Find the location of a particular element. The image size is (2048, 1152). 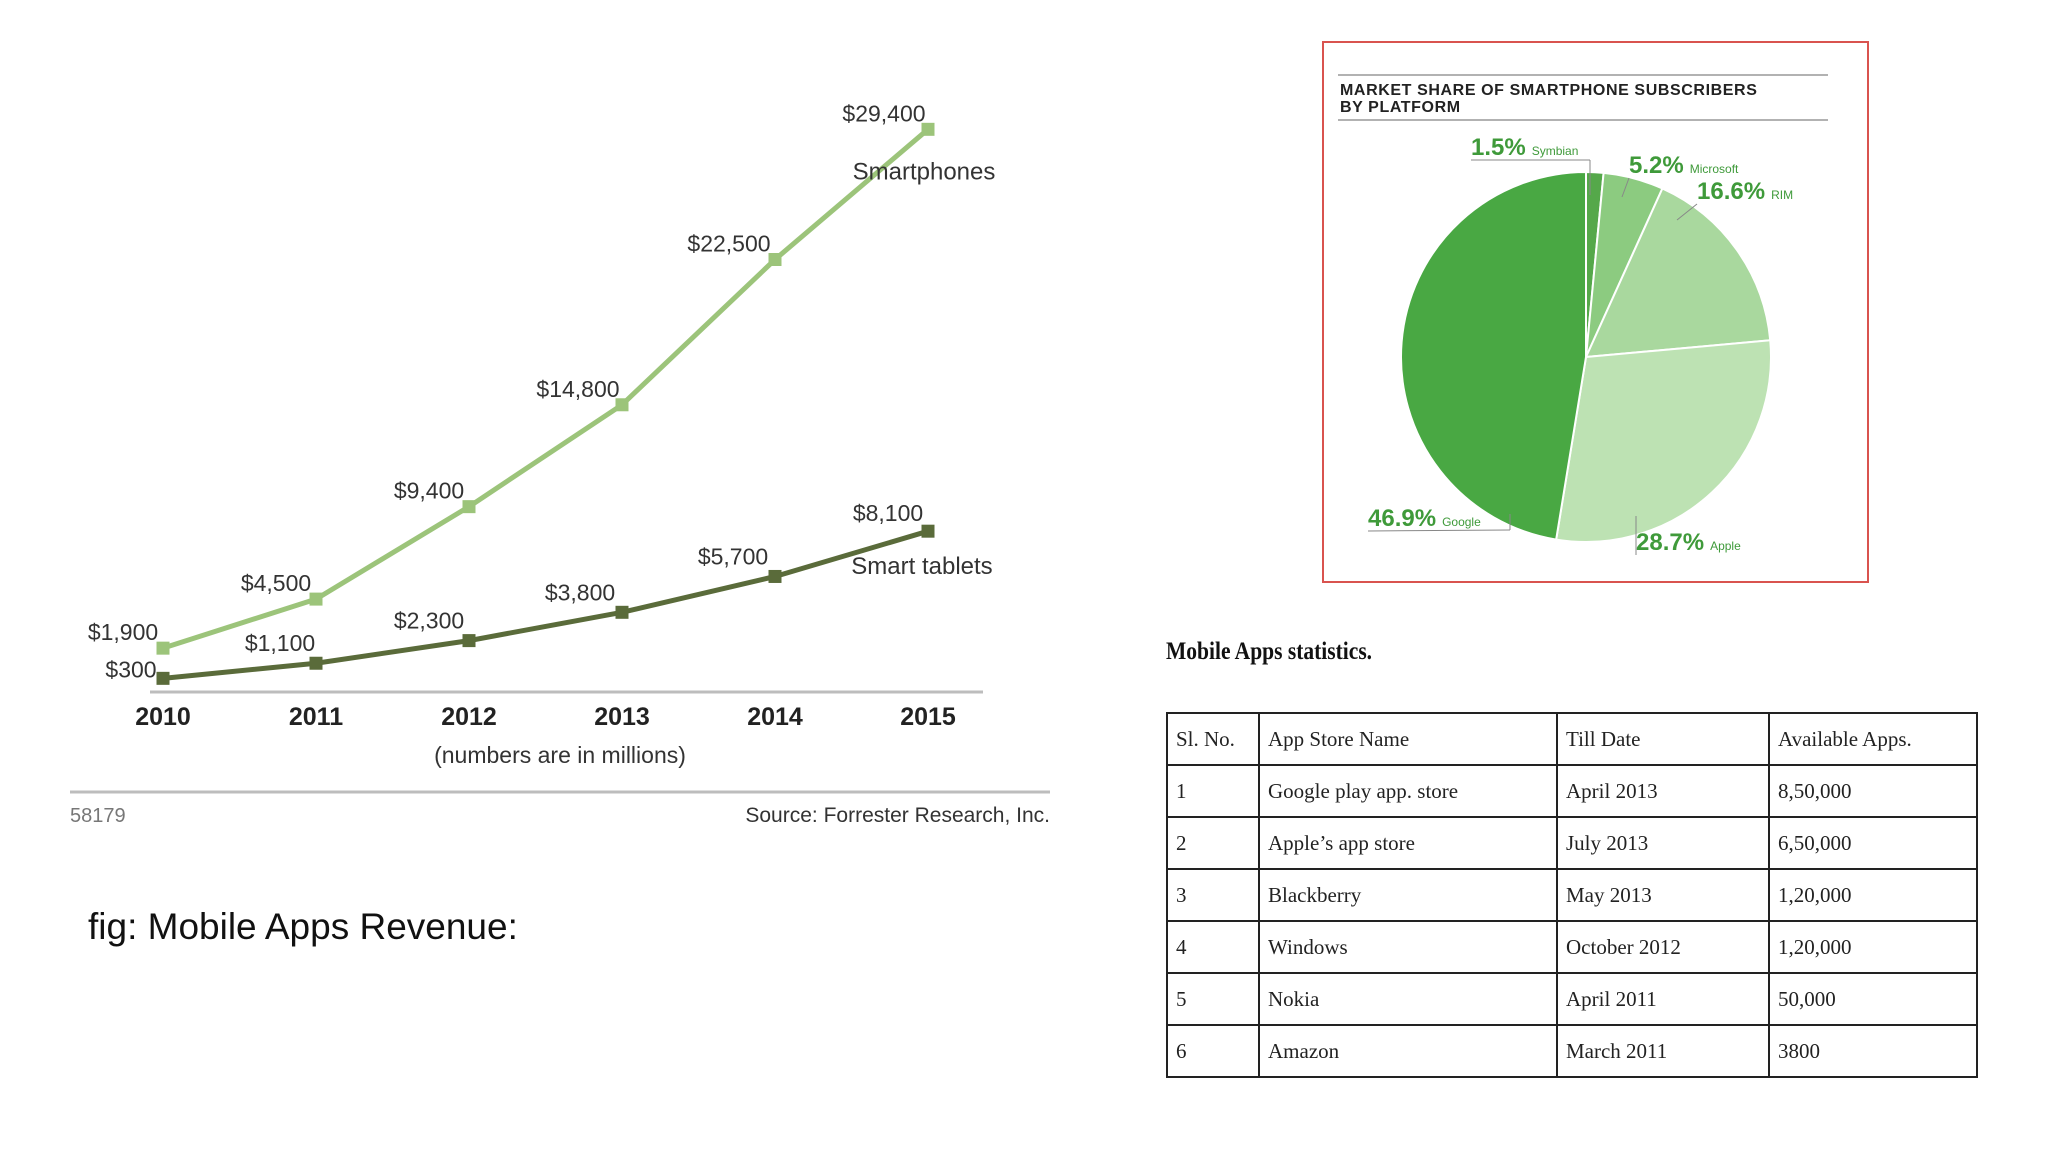

pie-frame is located at coordinates (1595, 312).